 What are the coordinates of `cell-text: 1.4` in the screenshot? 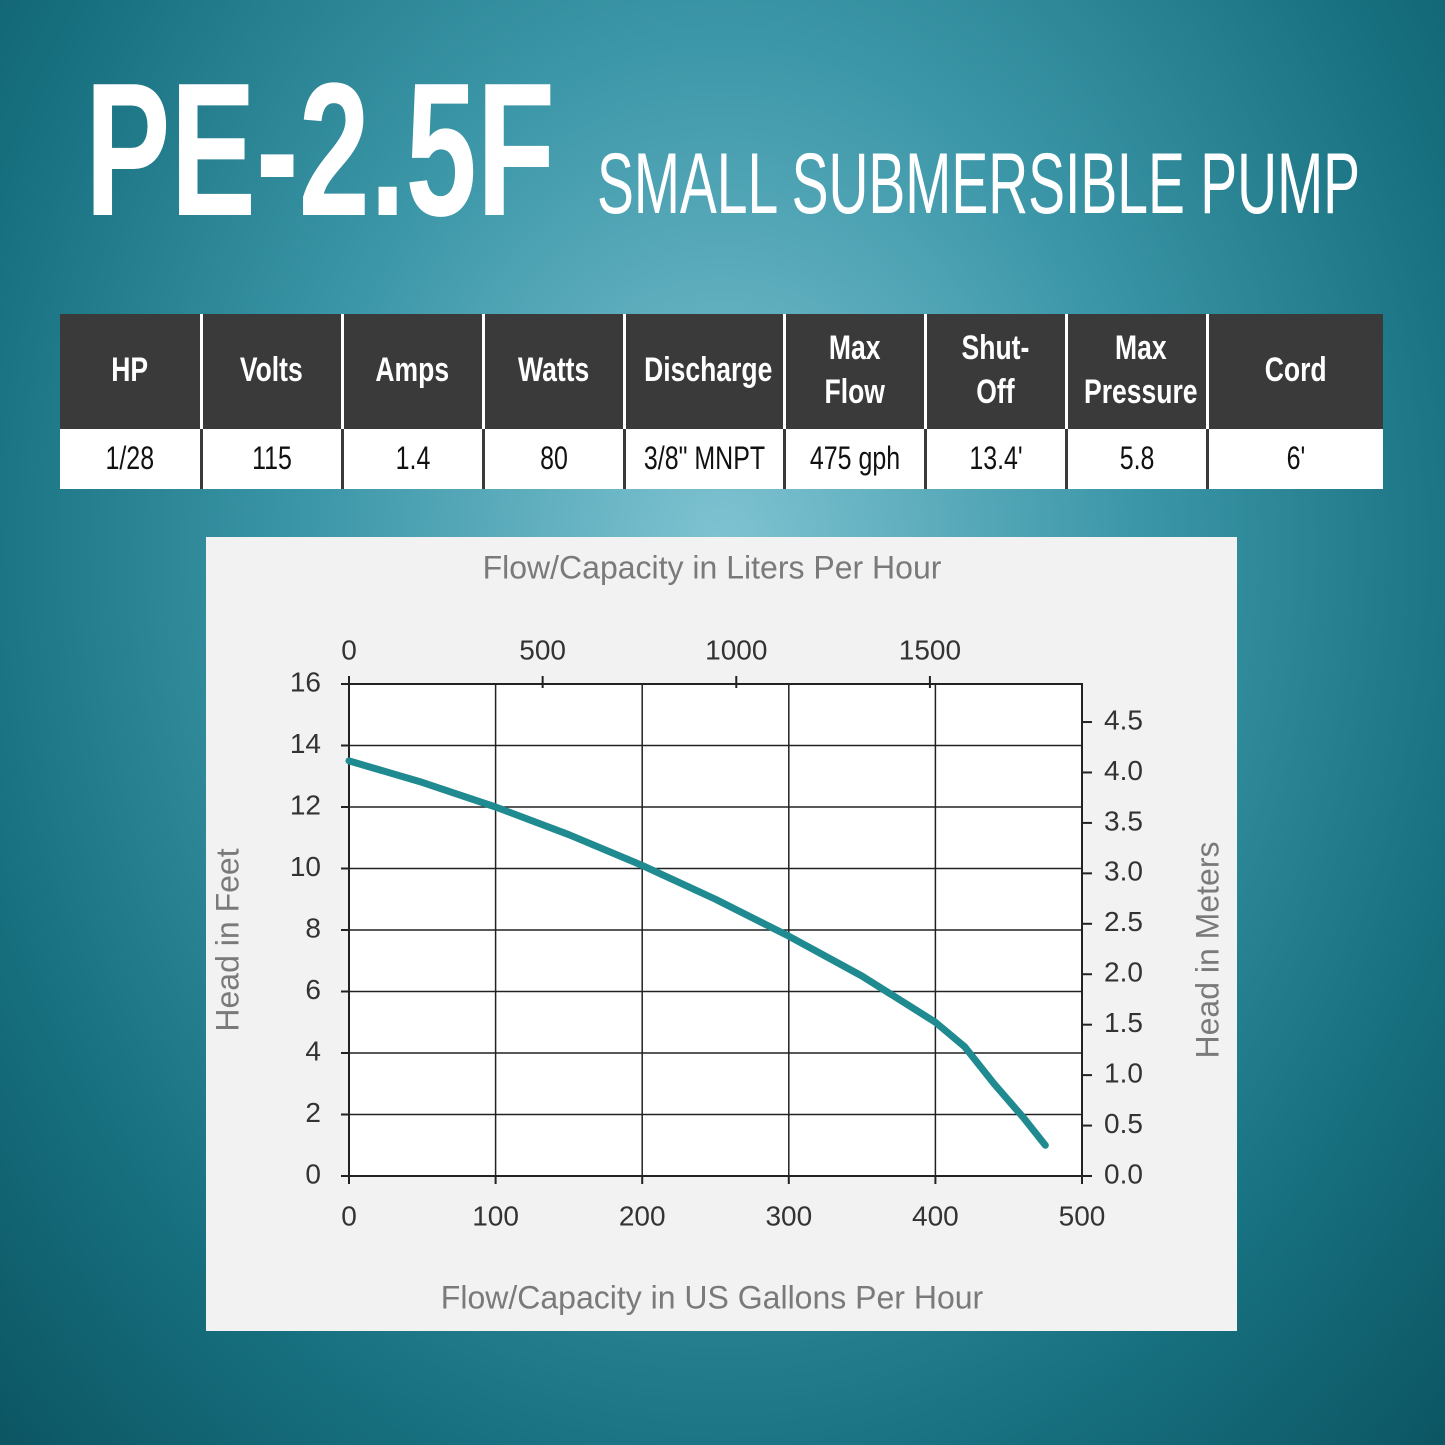 It's located at (412, 458).